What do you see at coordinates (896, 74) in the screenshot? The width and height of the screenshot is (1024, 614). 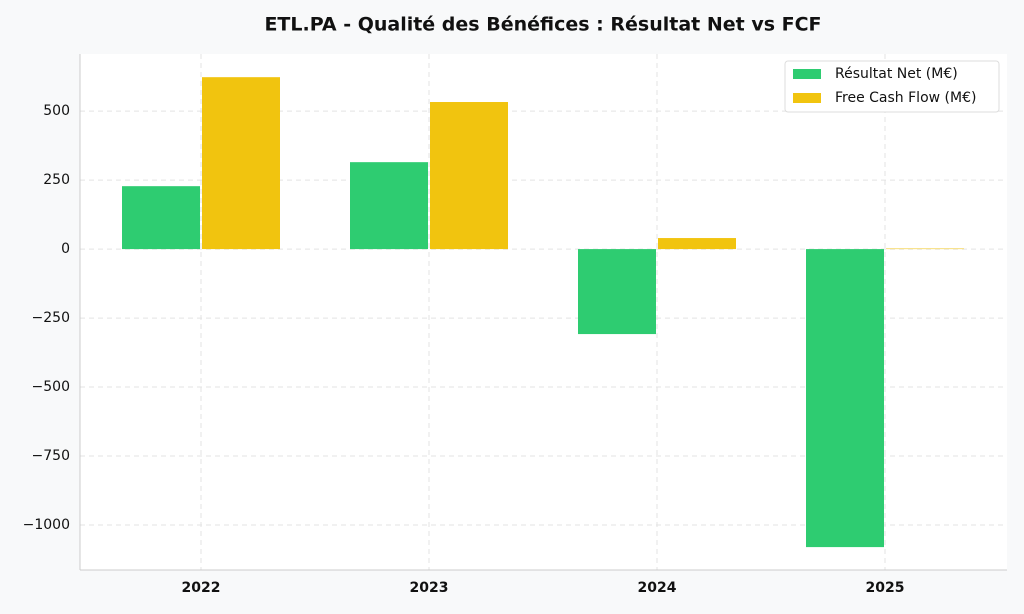 I see `legend-label: Résultat Net (M€)` at bounding box center [896, 74].